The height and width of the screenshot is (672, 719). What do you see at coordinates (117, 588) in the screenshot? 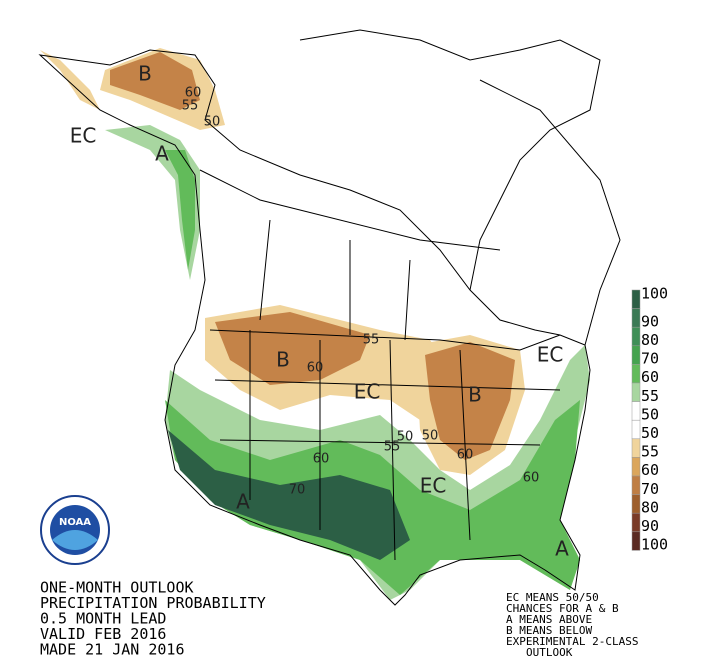
I see `outlook-line: ONE-MONTH OUTLOOK` at bounding box center [117, 588].